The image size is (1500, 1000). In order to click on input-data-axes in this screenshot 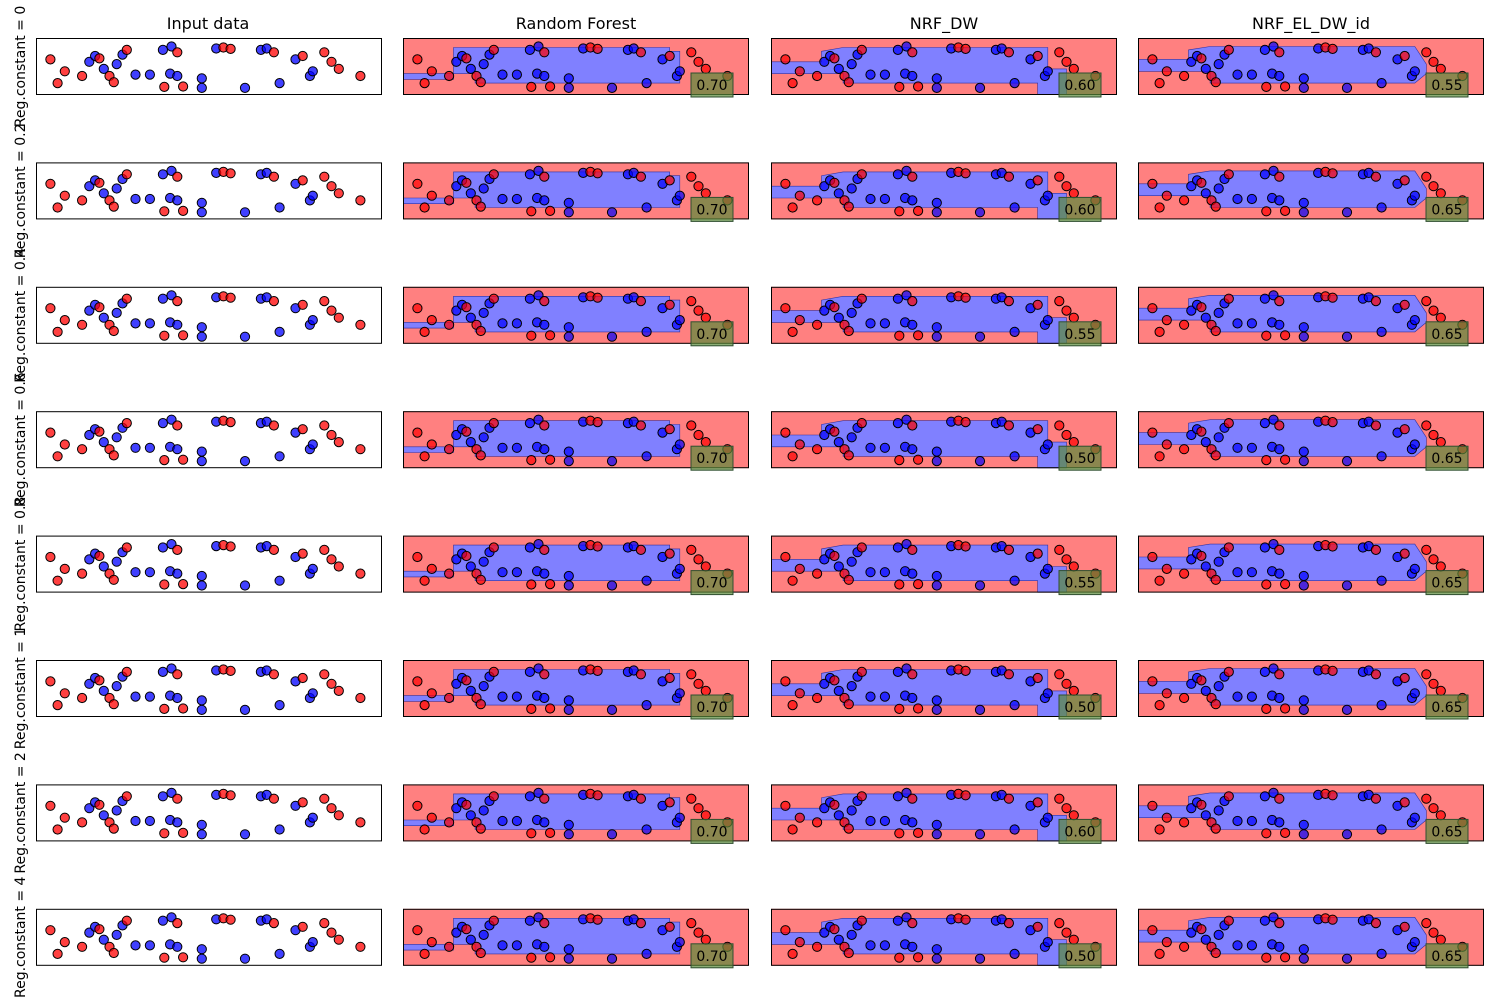, I will do `click(209, 937)`.